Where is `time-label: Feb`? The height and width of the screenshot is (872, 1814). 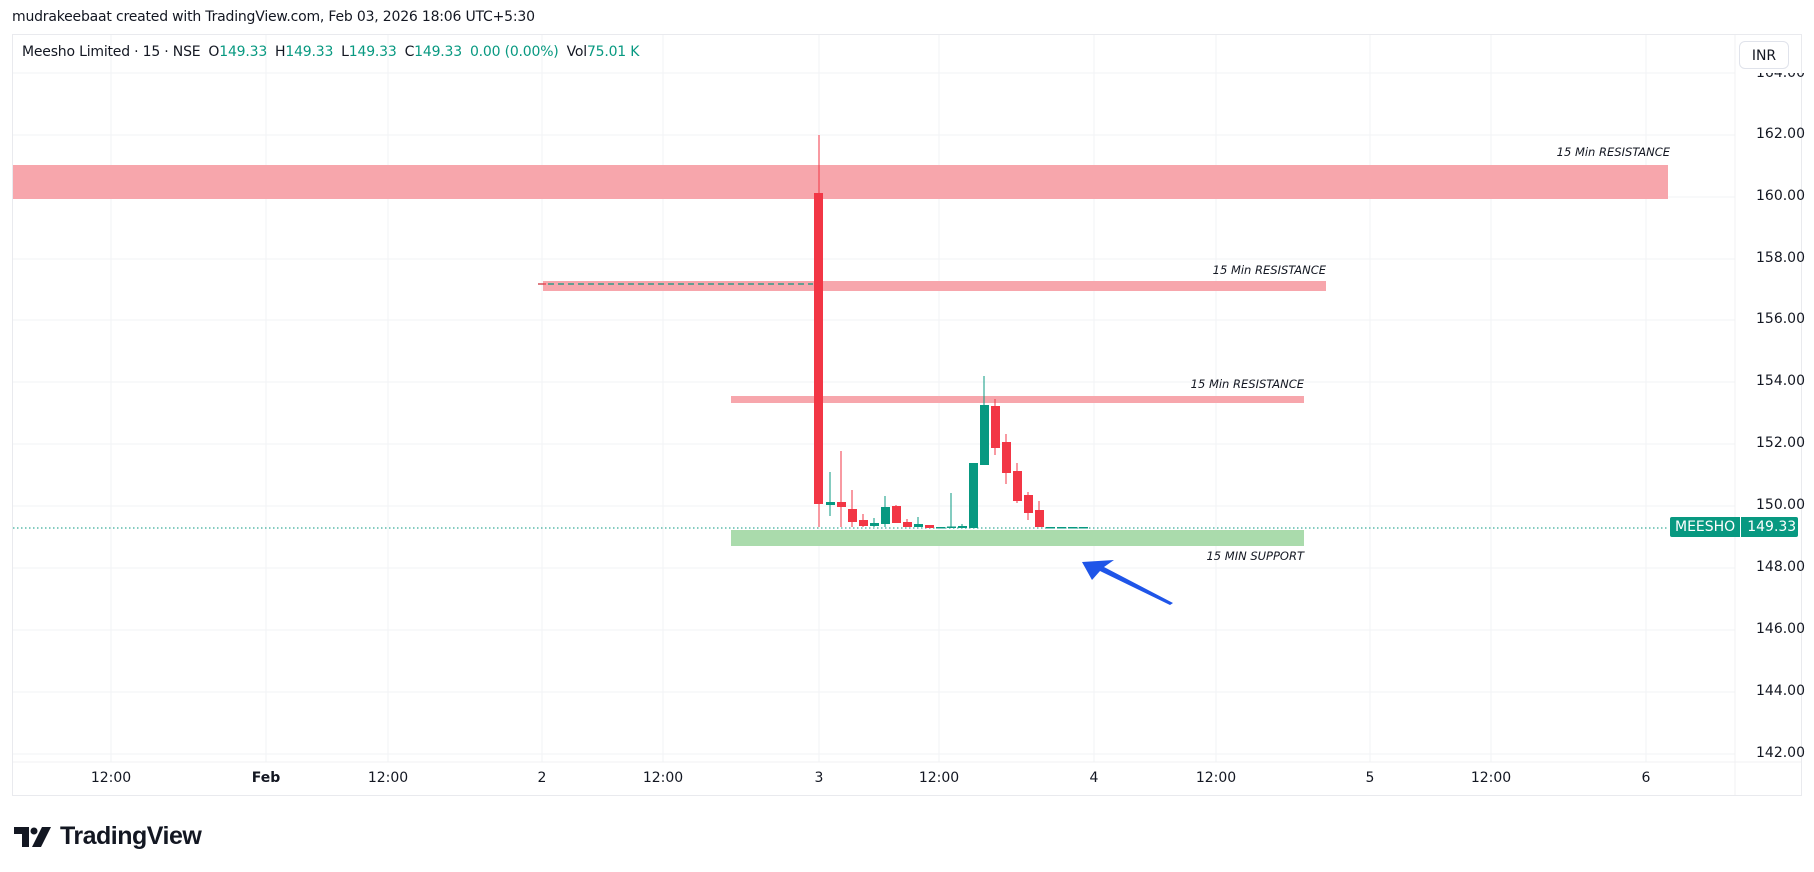 time-label: Feb is located at coordinates (266, 778).